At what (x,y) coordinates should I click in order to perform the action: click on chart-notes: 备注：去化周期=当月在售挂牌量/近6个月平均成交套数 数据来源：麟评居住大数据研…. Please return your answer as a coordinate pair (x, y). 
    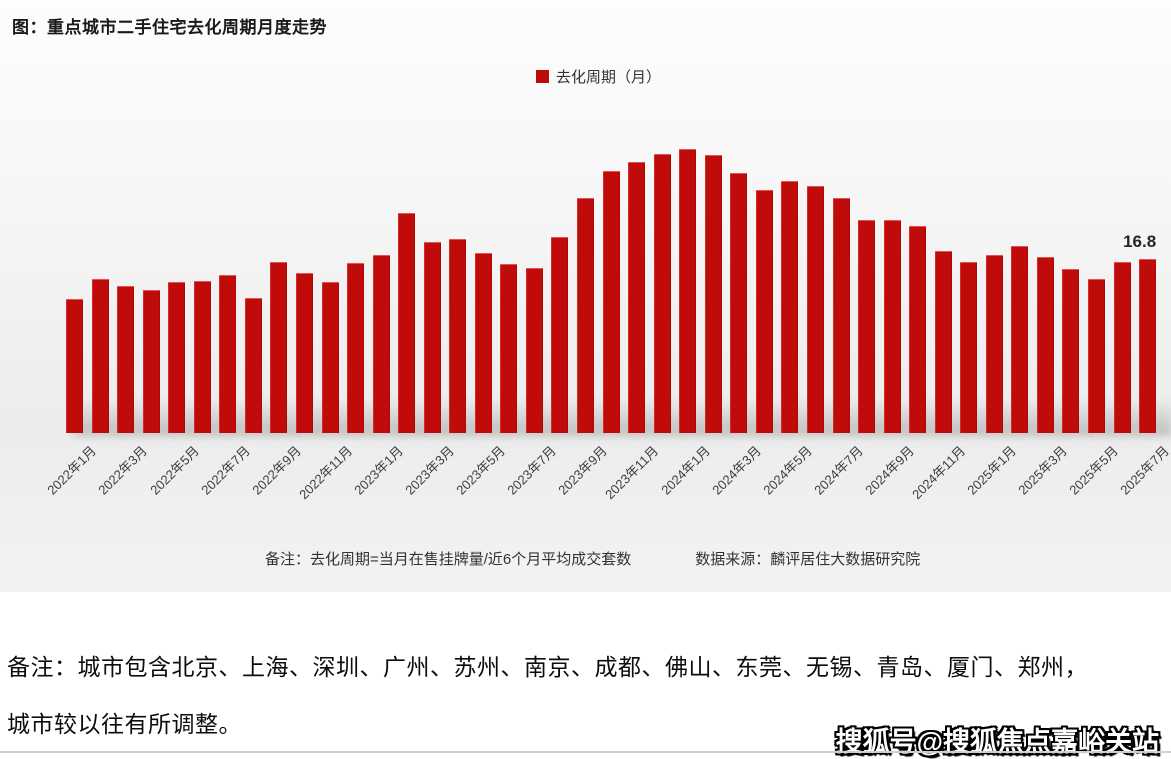
    Looking at the image, I should click on (585, 558).